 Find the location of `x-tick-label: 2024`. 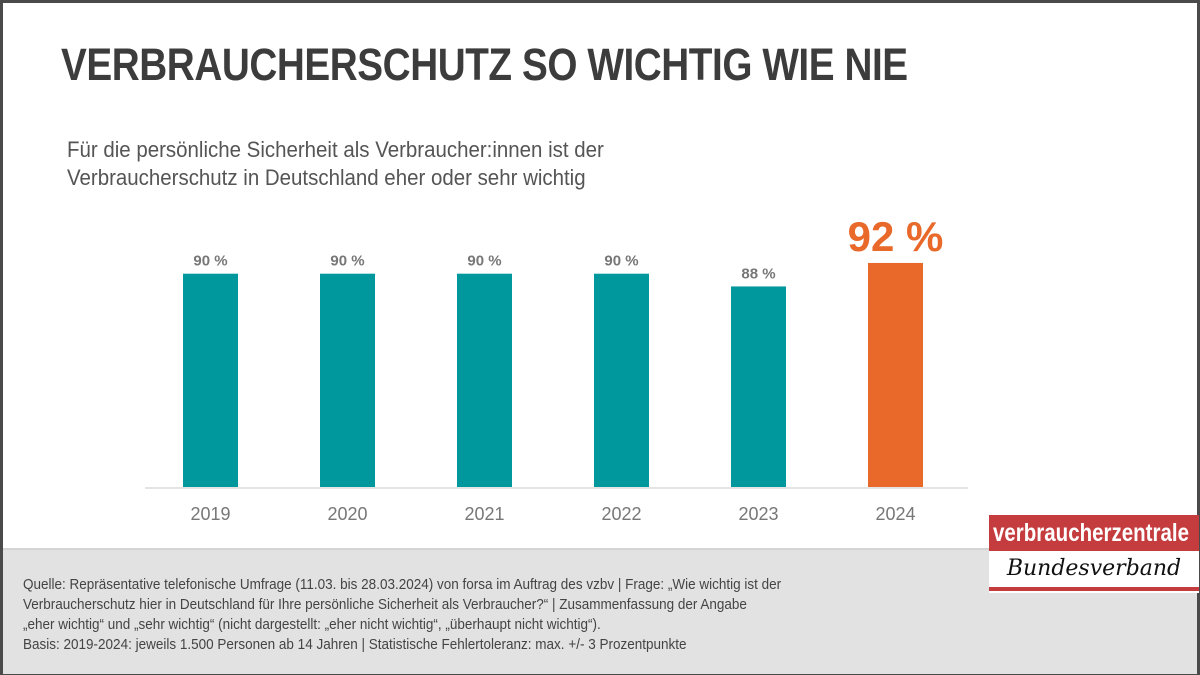

x-tick-label: 2024 is located at coordinates (895, 514).